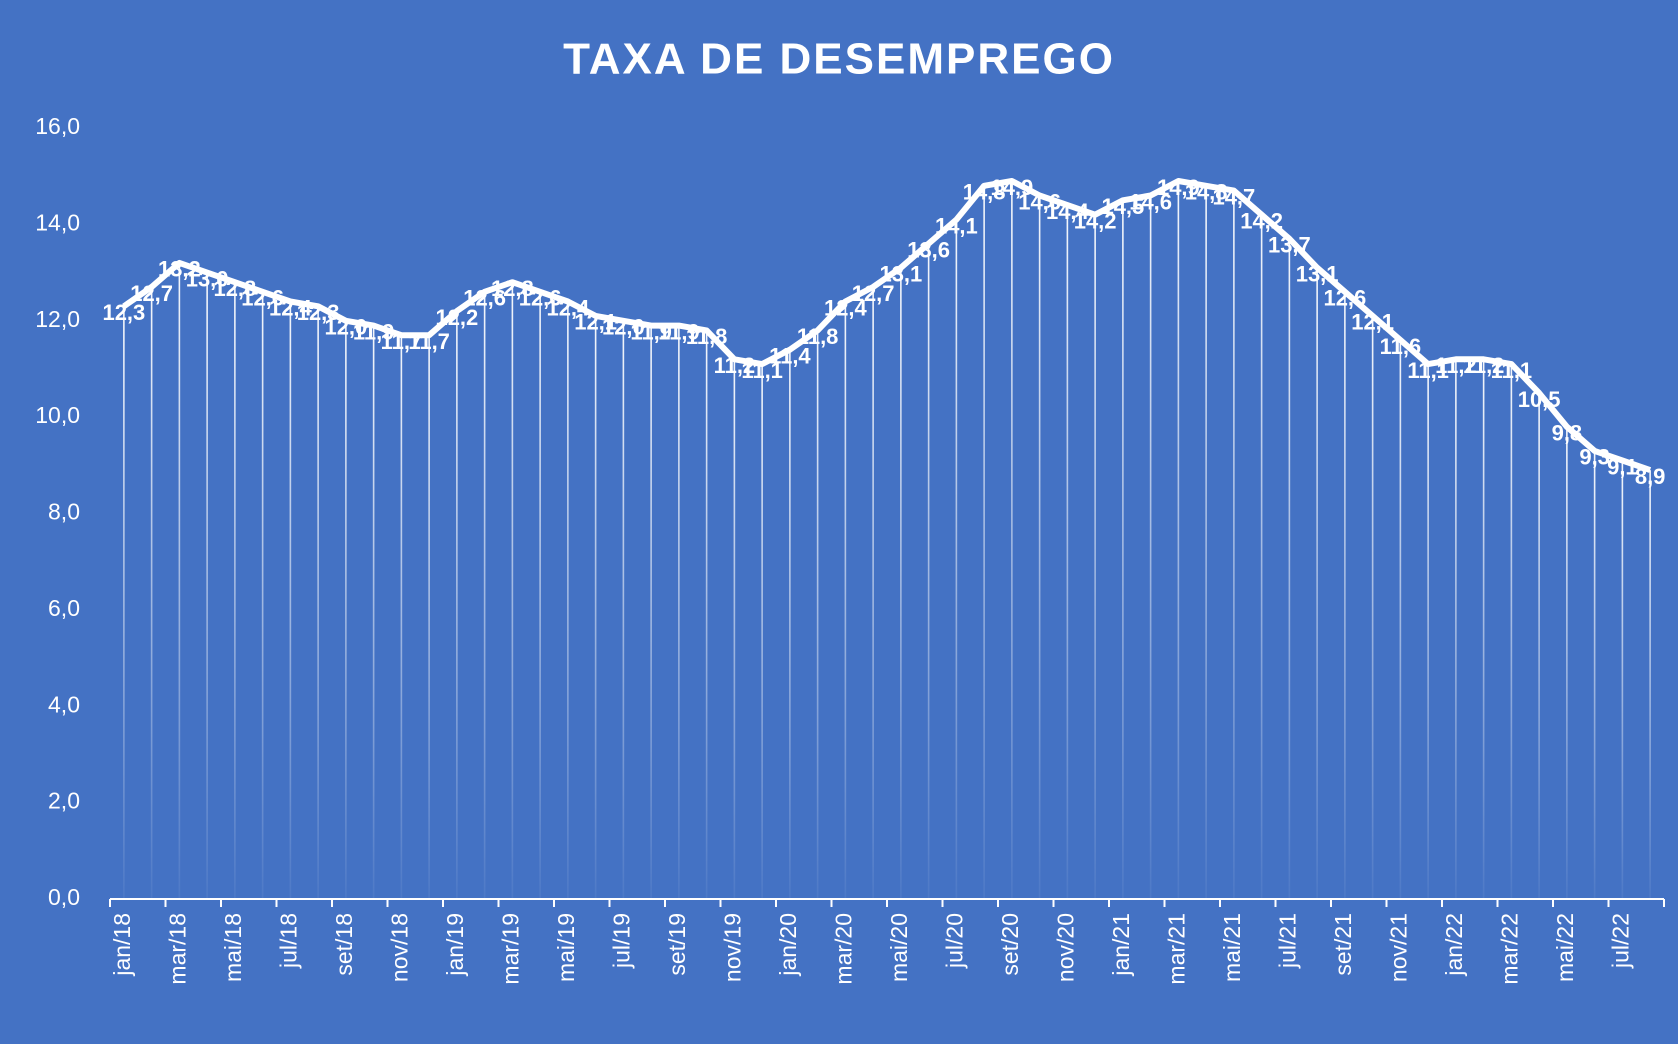  Describe the element at coordinates (677, 944) in the screenshot. I see `x-tick-label: set/19` at that location.